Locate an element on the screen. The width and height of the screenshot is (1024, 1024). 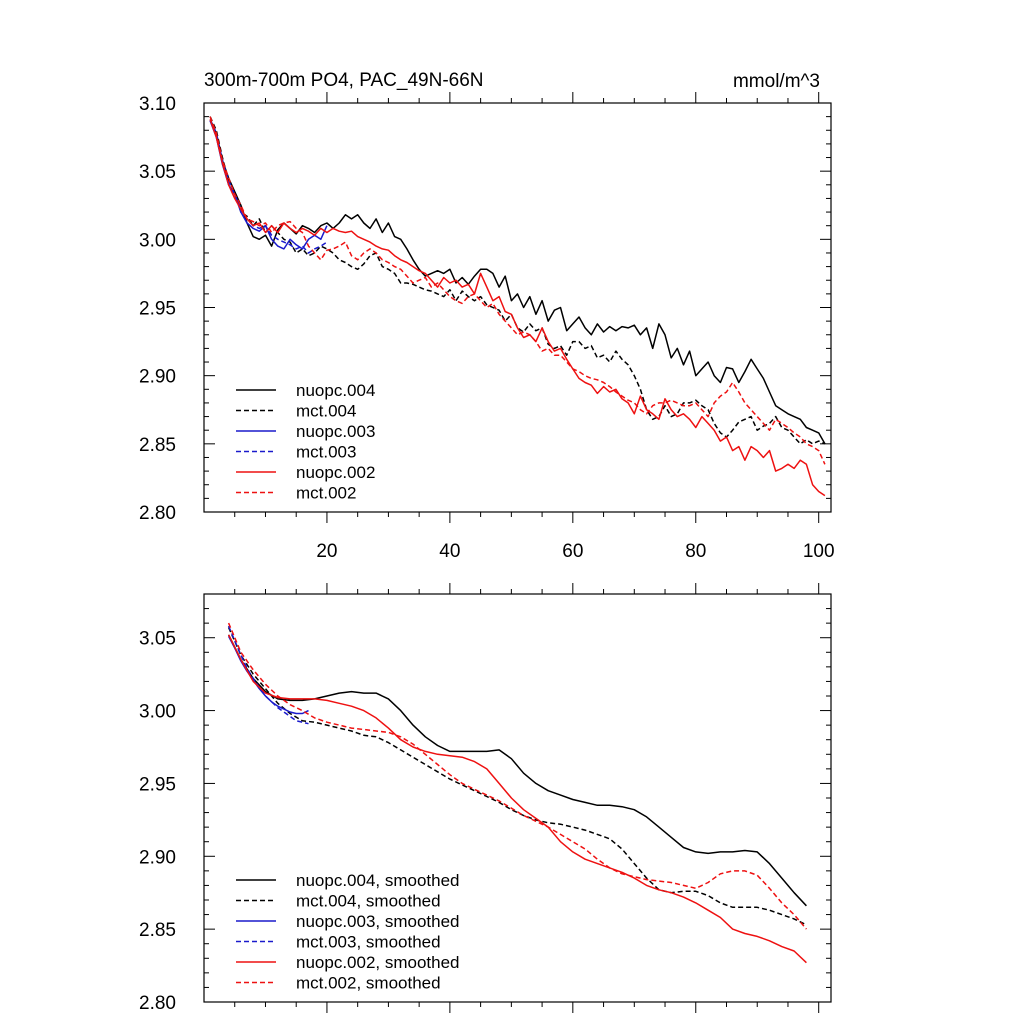
legend-label: mct.002 is located at coordinates (326, 493).